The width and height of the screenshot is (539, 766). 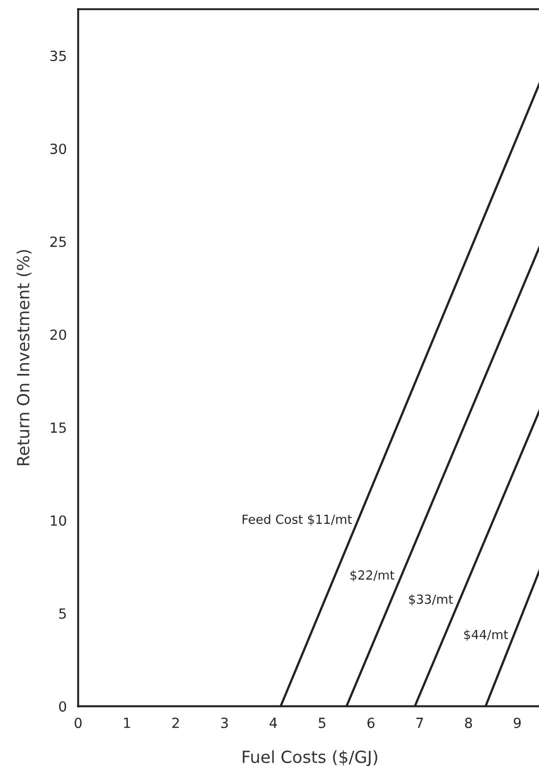 What do you see at coordinates (127, 723) in the screenshot?
I see `x-tick-label: 1` at bounding box center [127, 723].